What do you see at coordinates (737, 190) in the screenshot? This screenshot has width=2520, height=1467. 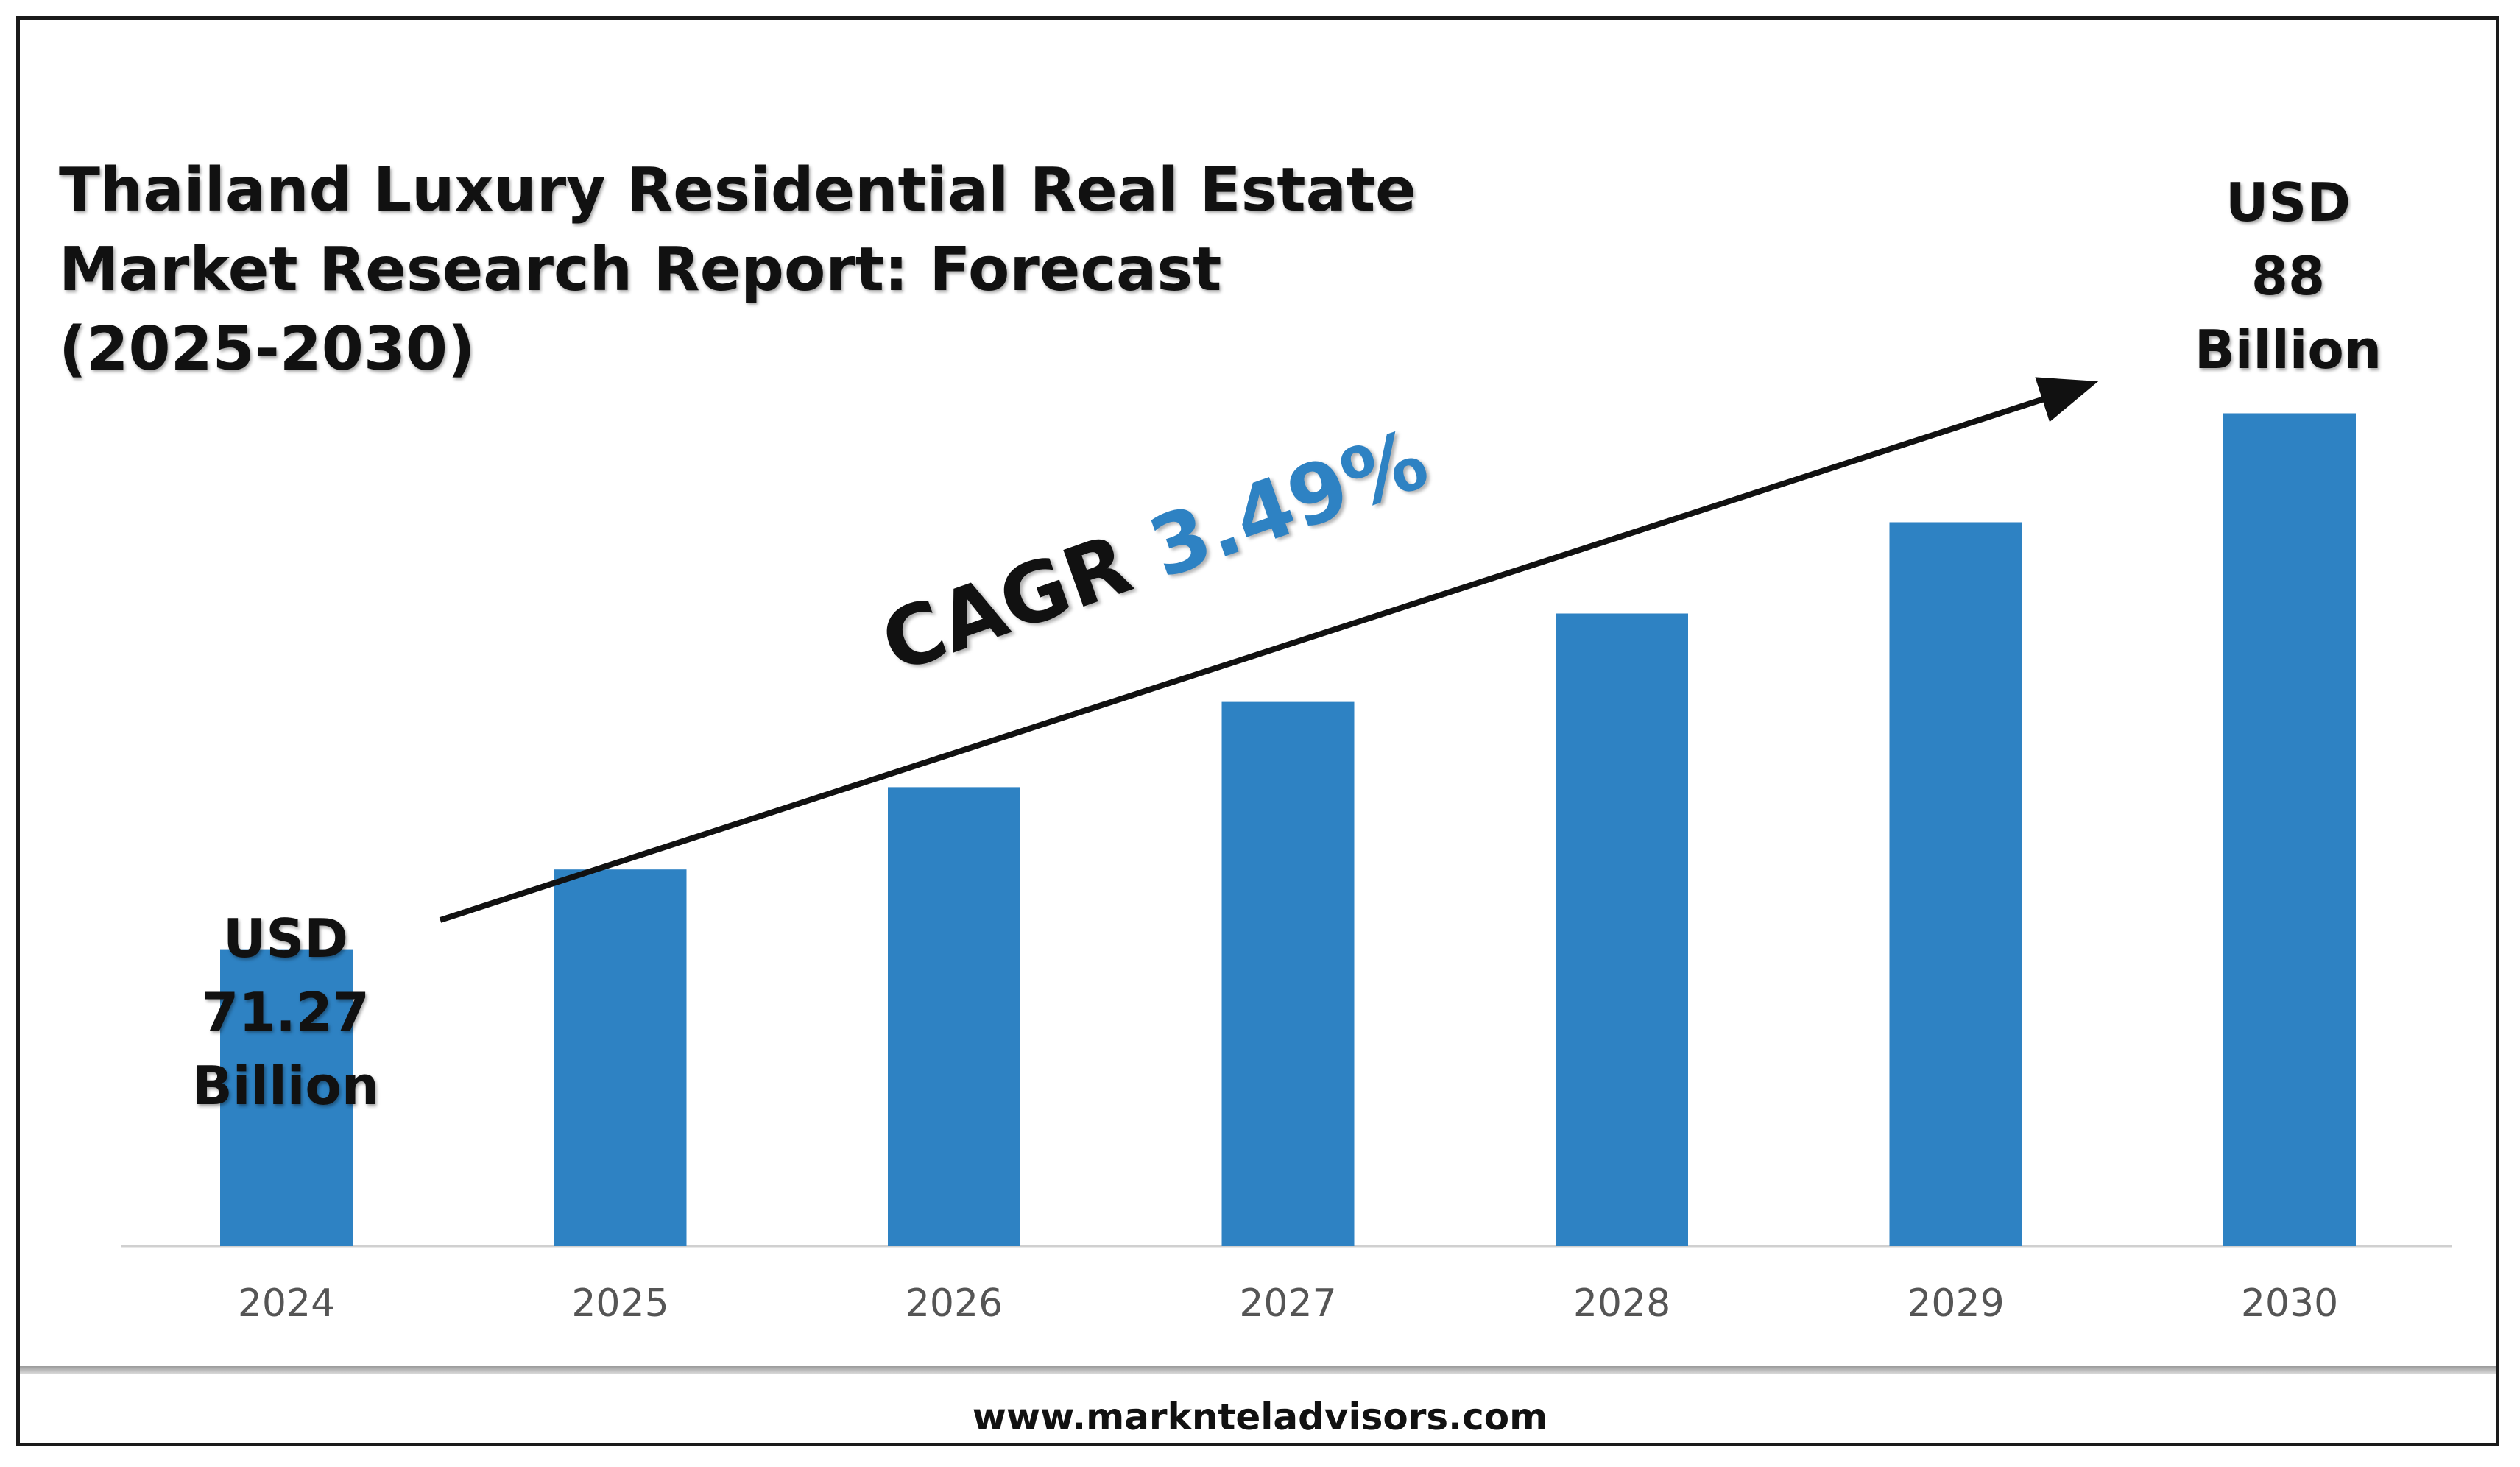 I see `chart-title-line-1: Thailand Luxury Residential Real Estate` at bounding box center [737, 190].